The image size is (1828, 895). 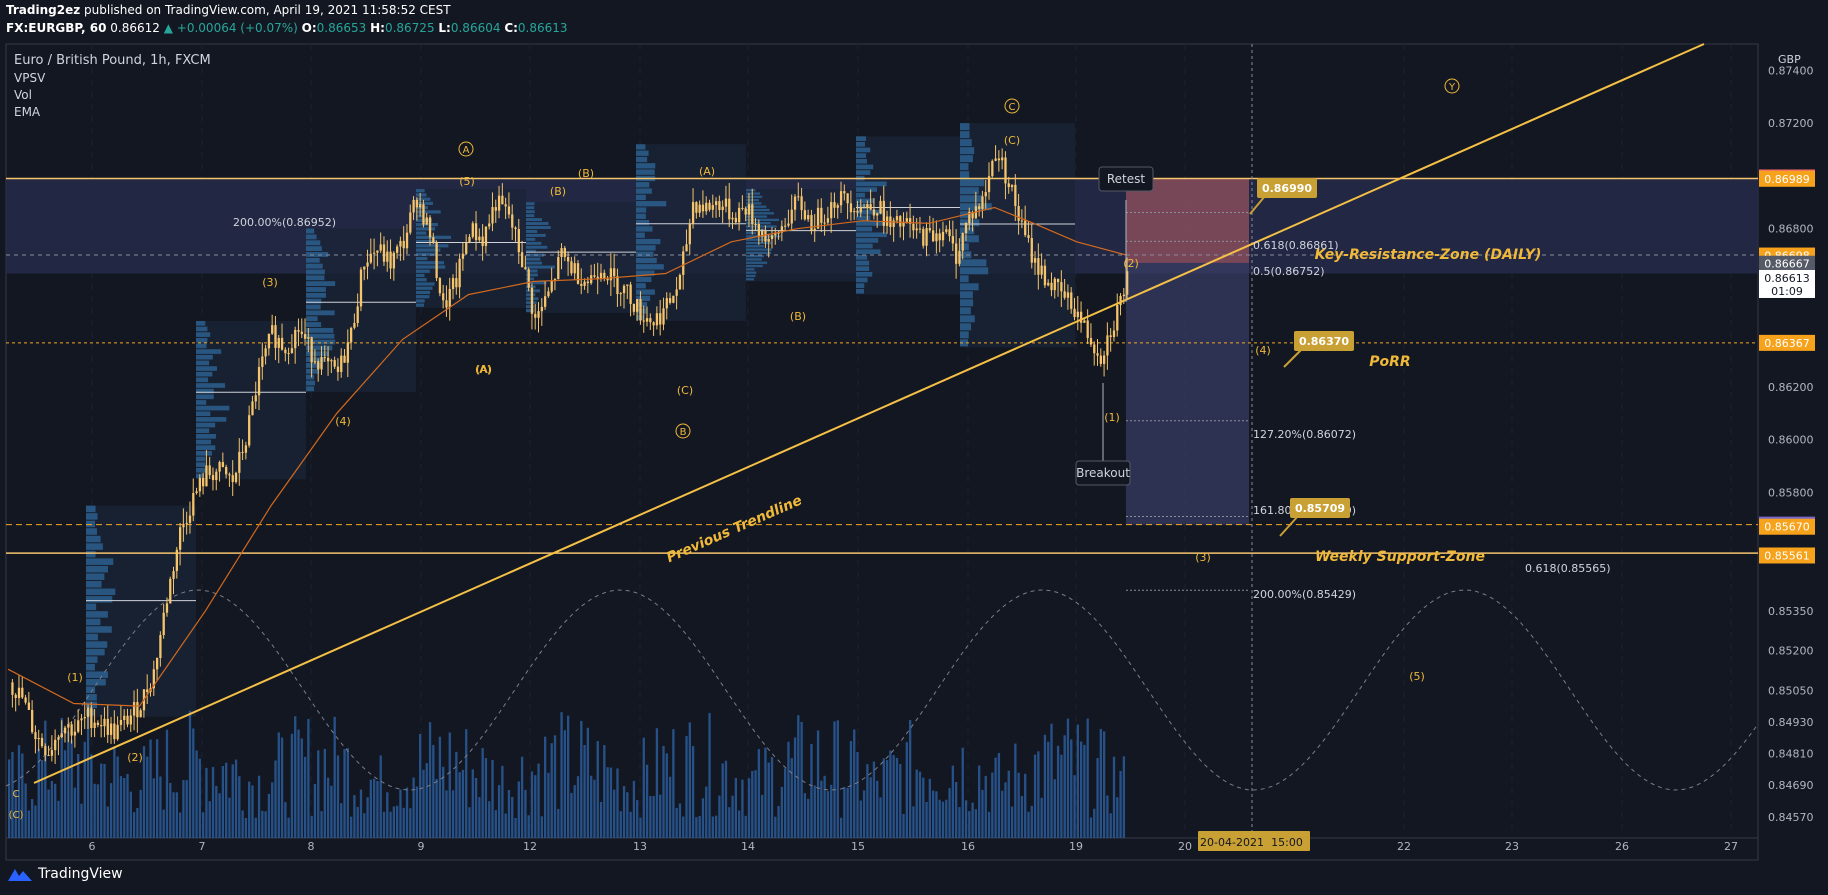 I want to click on date-tick: 23, so click(x=1512, y=846).